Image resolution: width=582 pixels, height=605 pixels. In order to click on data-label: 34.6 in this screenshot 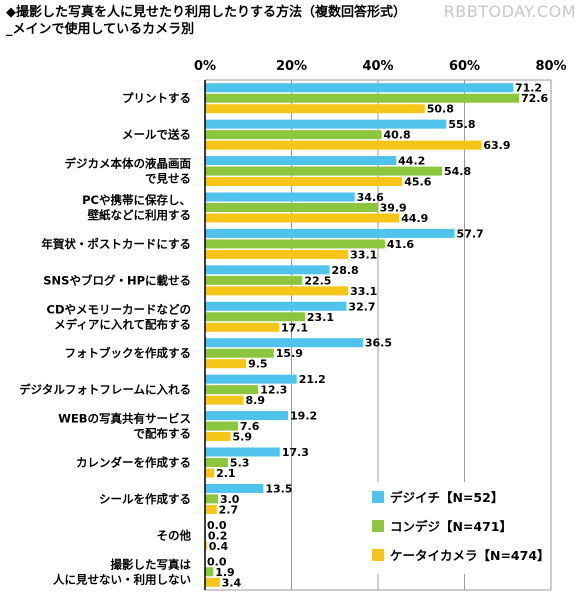, I will do `click(370, 197)`.